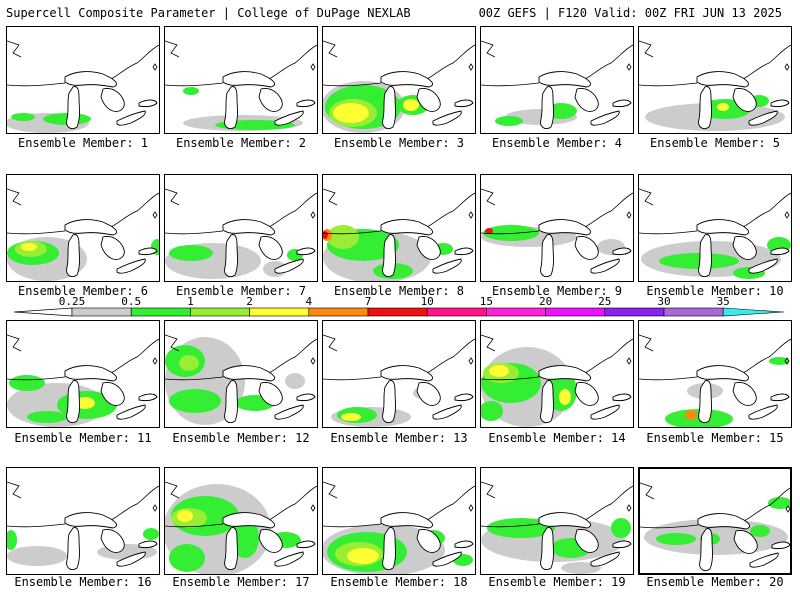 This screenshot has height=600, width=800. I want to click on panel-label: Ensemble Member: 11, so click(83, 438).